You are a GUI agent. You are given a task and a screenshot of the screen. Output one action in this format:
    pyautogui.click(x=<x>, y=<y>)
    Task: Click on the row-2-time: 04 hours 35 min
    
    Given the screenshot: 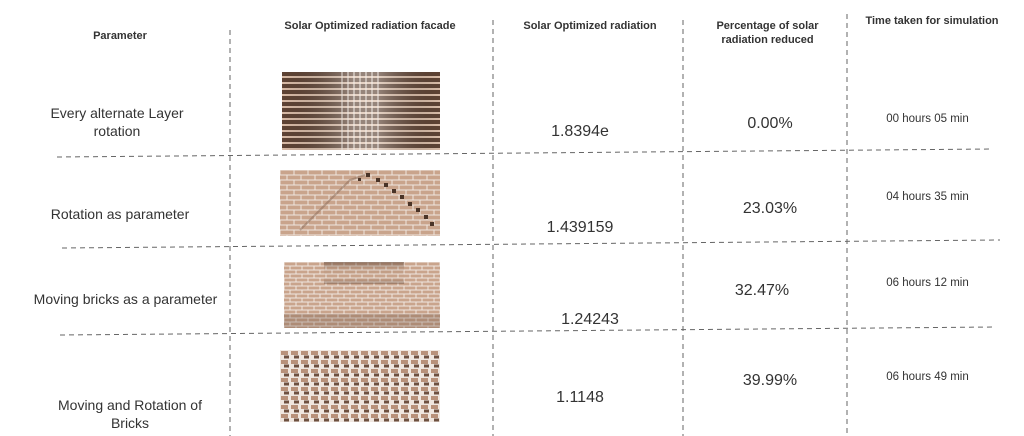 What is the action you would take?
    pyautogui.click(x=927, y=197)
    